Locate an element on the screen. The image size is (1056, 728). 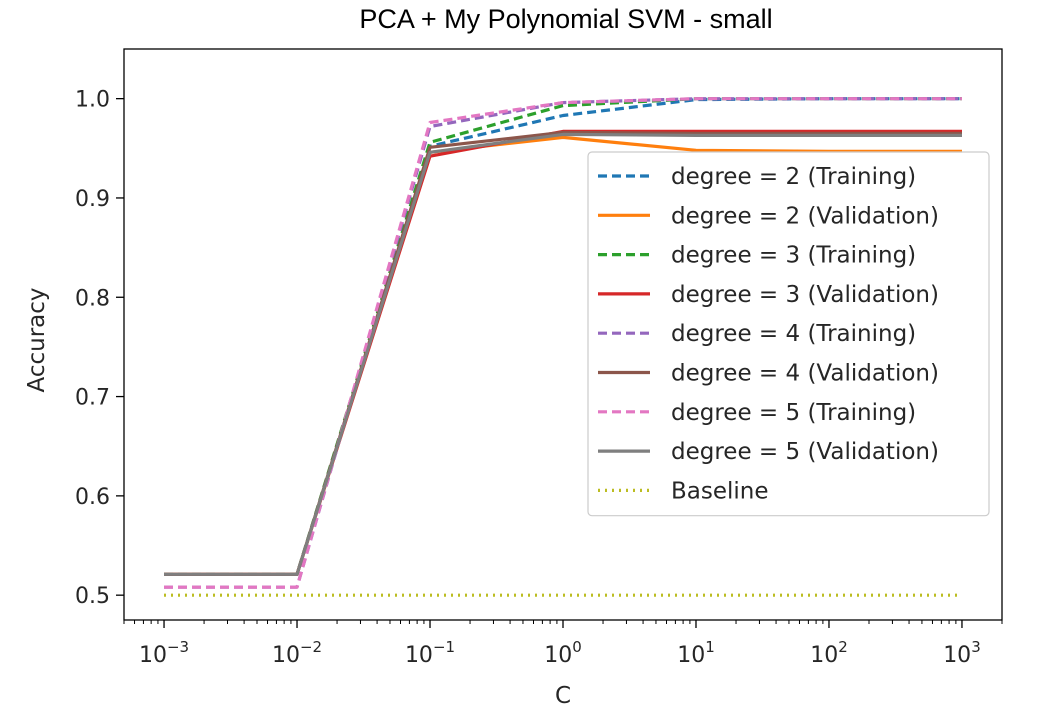
y-tick-label: 0.8 is located at coordinates (92, 298).